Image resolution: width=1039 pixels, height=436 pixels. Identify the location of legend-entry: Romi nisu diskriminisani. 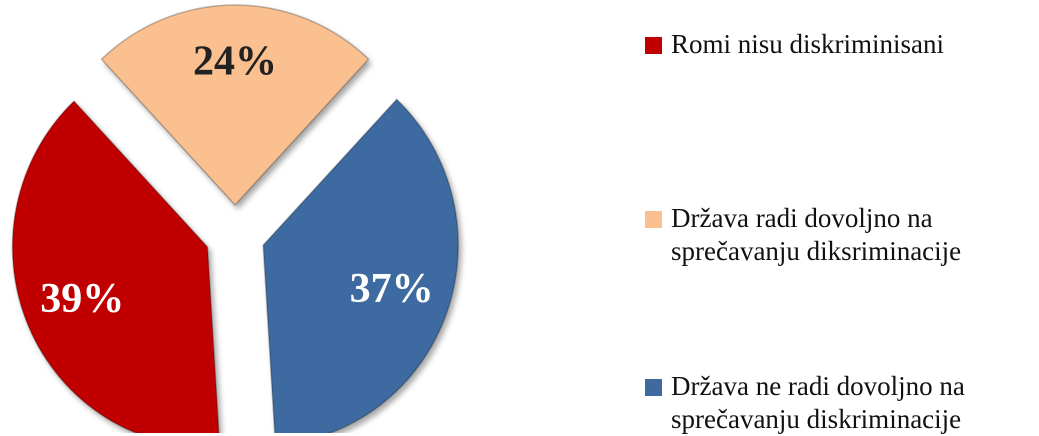
(842, 44).